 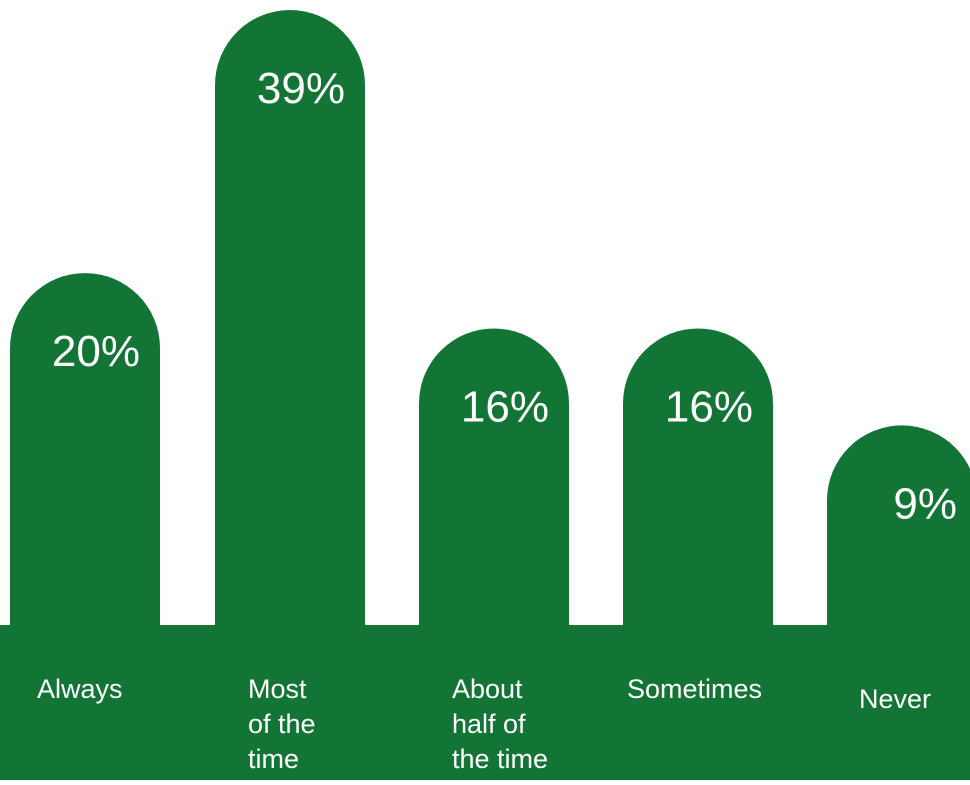 I want to click on data-label: 20%, so click(x=96, y=351).